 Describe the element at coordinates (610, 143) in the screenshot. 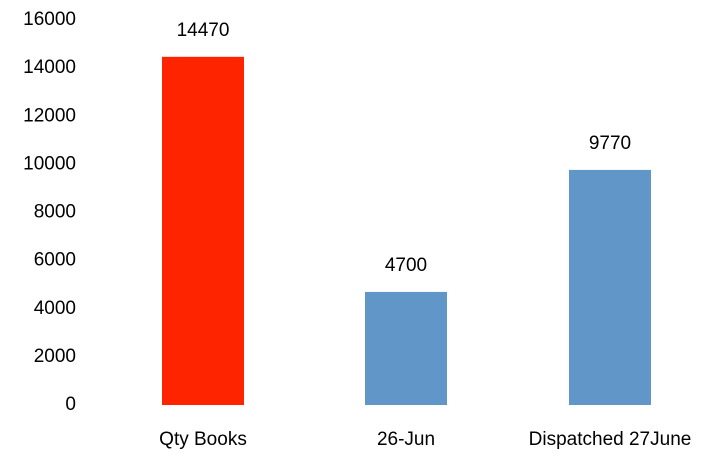

I see `value-label: 9770` at that location.